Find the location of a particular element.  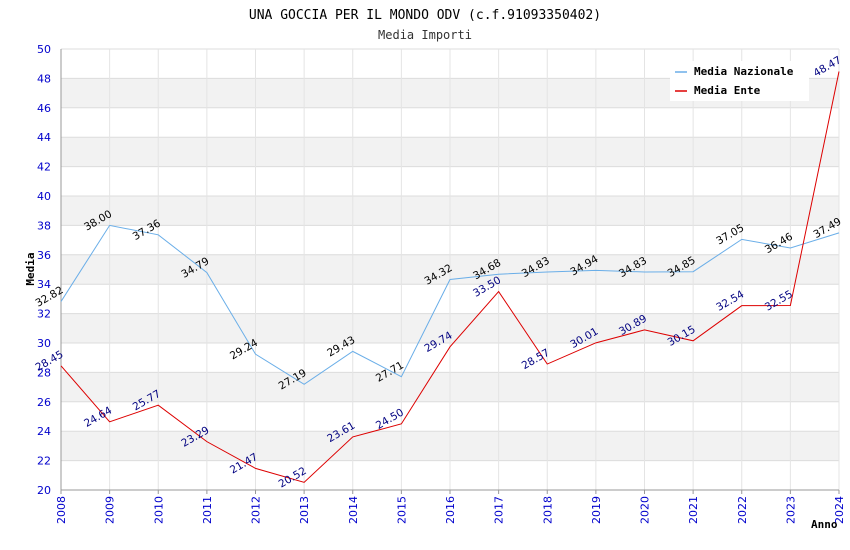

y-tick-label: 32 is located at coordinates (44, 314).